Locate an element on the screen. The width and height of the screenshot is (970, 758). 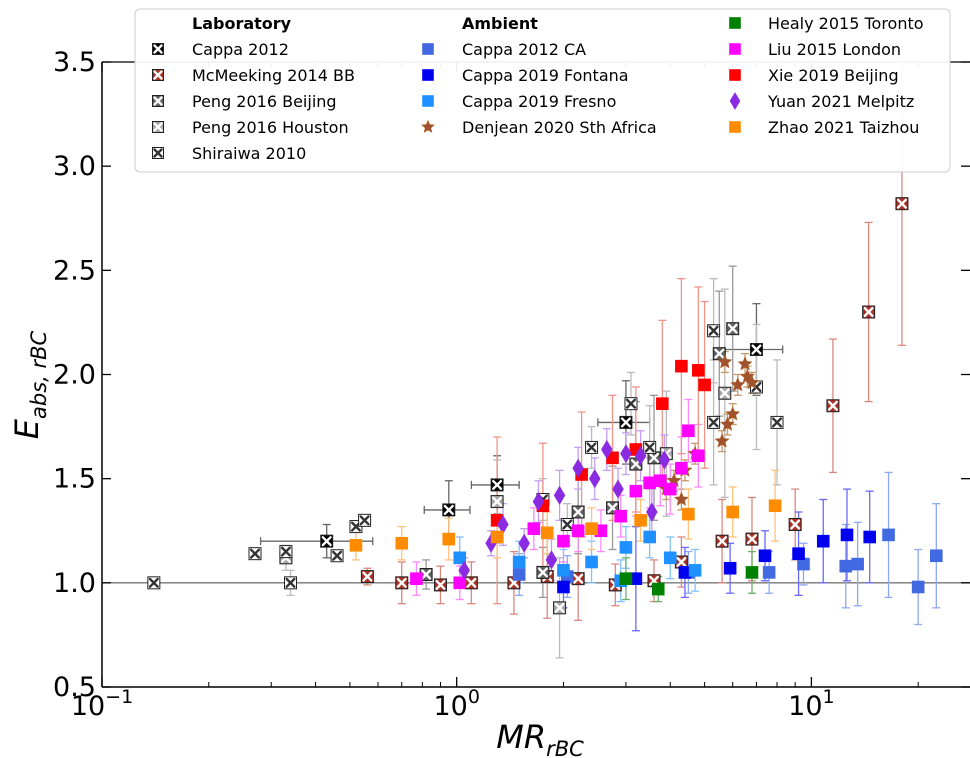
legend-entry-label: Liu 2015 London is located at coordinates (834, 49).